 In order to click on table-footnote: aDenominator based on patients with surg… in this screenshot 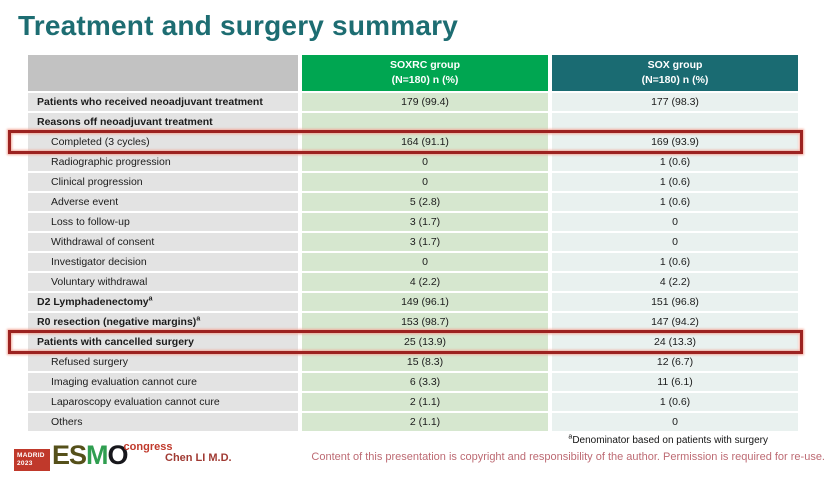, I will do `click(668, 439)`.